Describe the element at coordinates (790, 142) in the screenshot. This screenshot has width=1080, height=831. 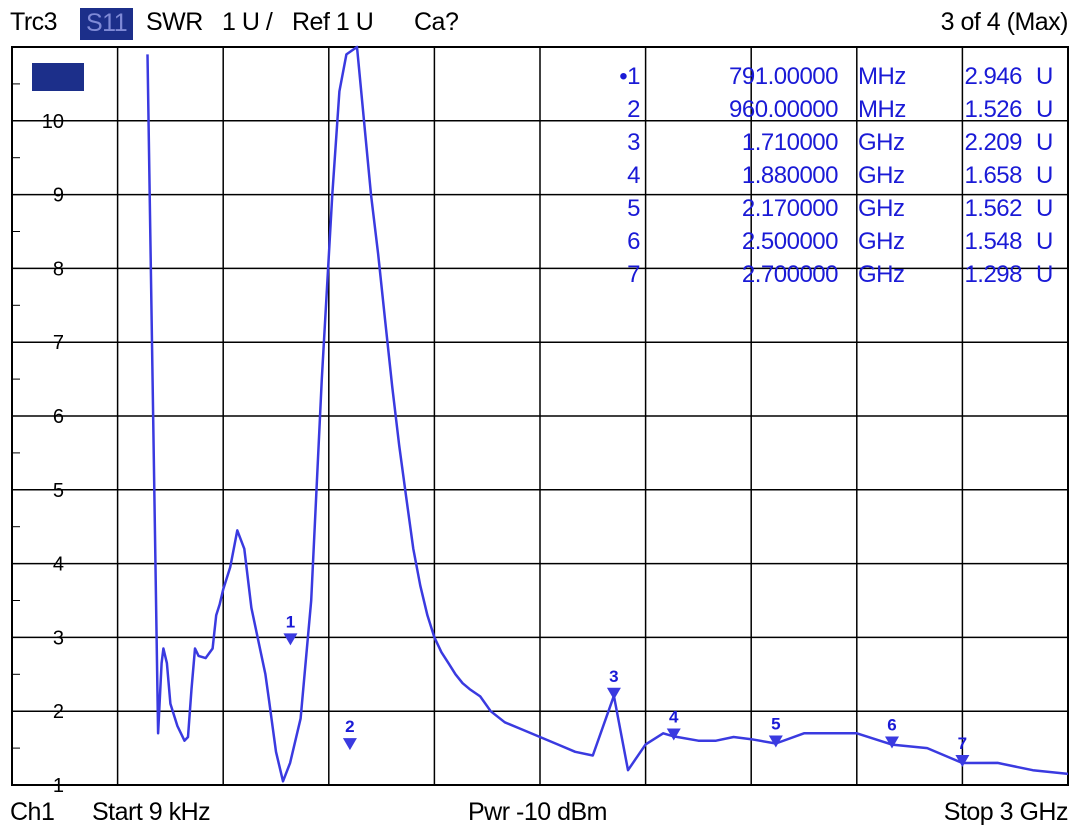
I see `marker-table-frequency: 1.710000` at that location.